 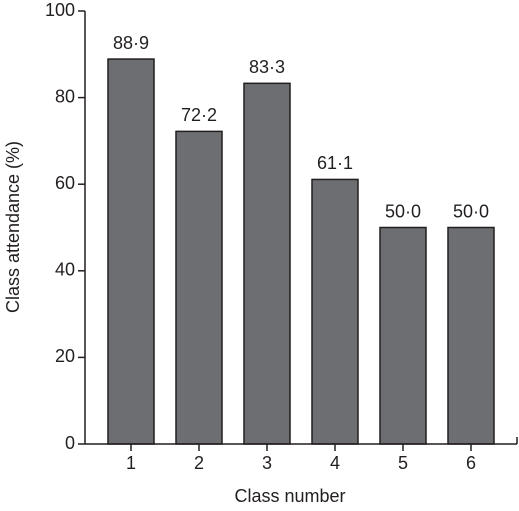 I want to click on x-tick-label: 1, so click(x=131, y=463).